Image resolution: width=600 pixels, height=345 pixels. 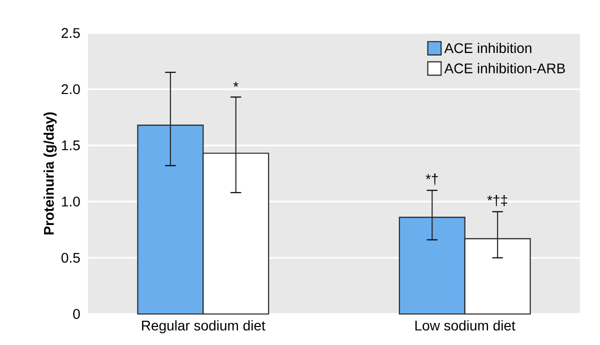 I want to click on annotation: *†, so click(x=432, y=179).